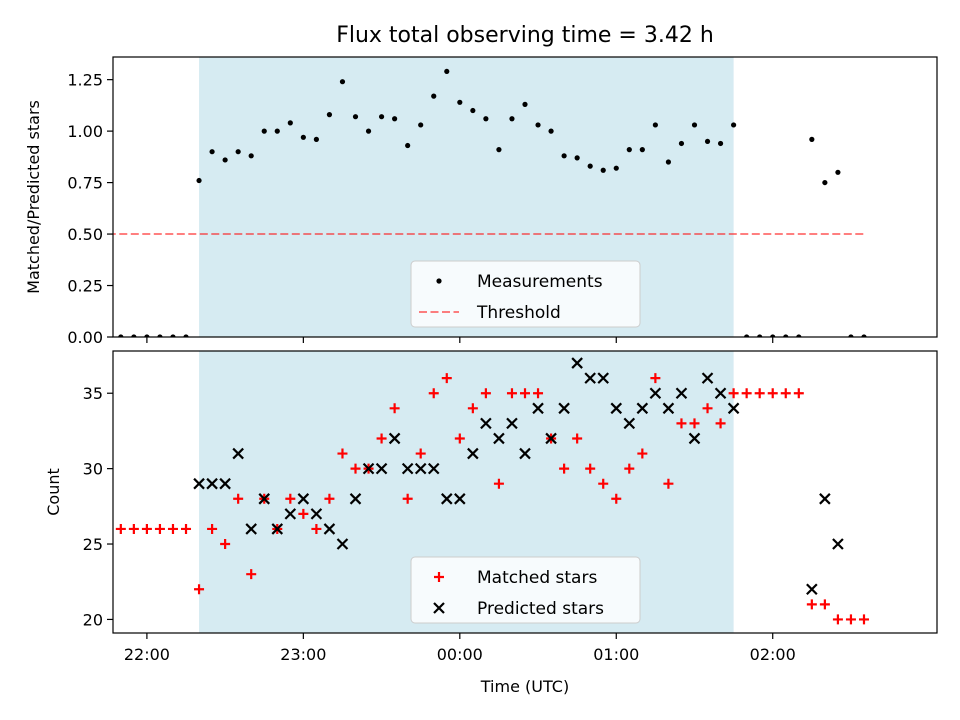 This screenshot has width=960, height=720. Describe the element at coordinates (460, 654) in the screenshot. I see `x-tick-label: 00:00` at that location.